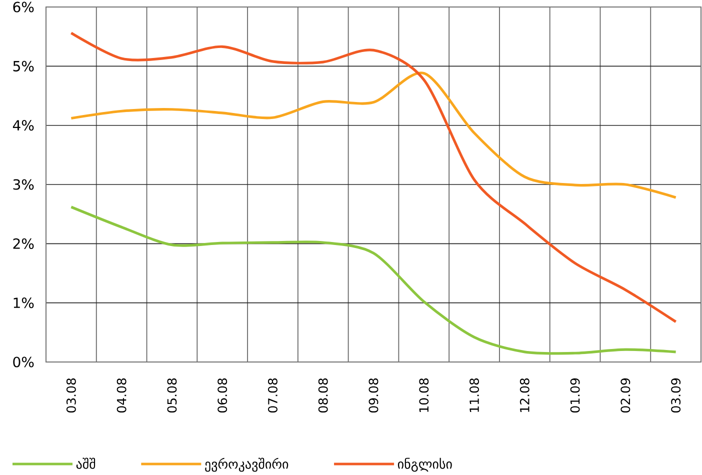 This screenshot has width=702, height=475. I want to click on x-tick-label: 12.08, so click(525, 395).